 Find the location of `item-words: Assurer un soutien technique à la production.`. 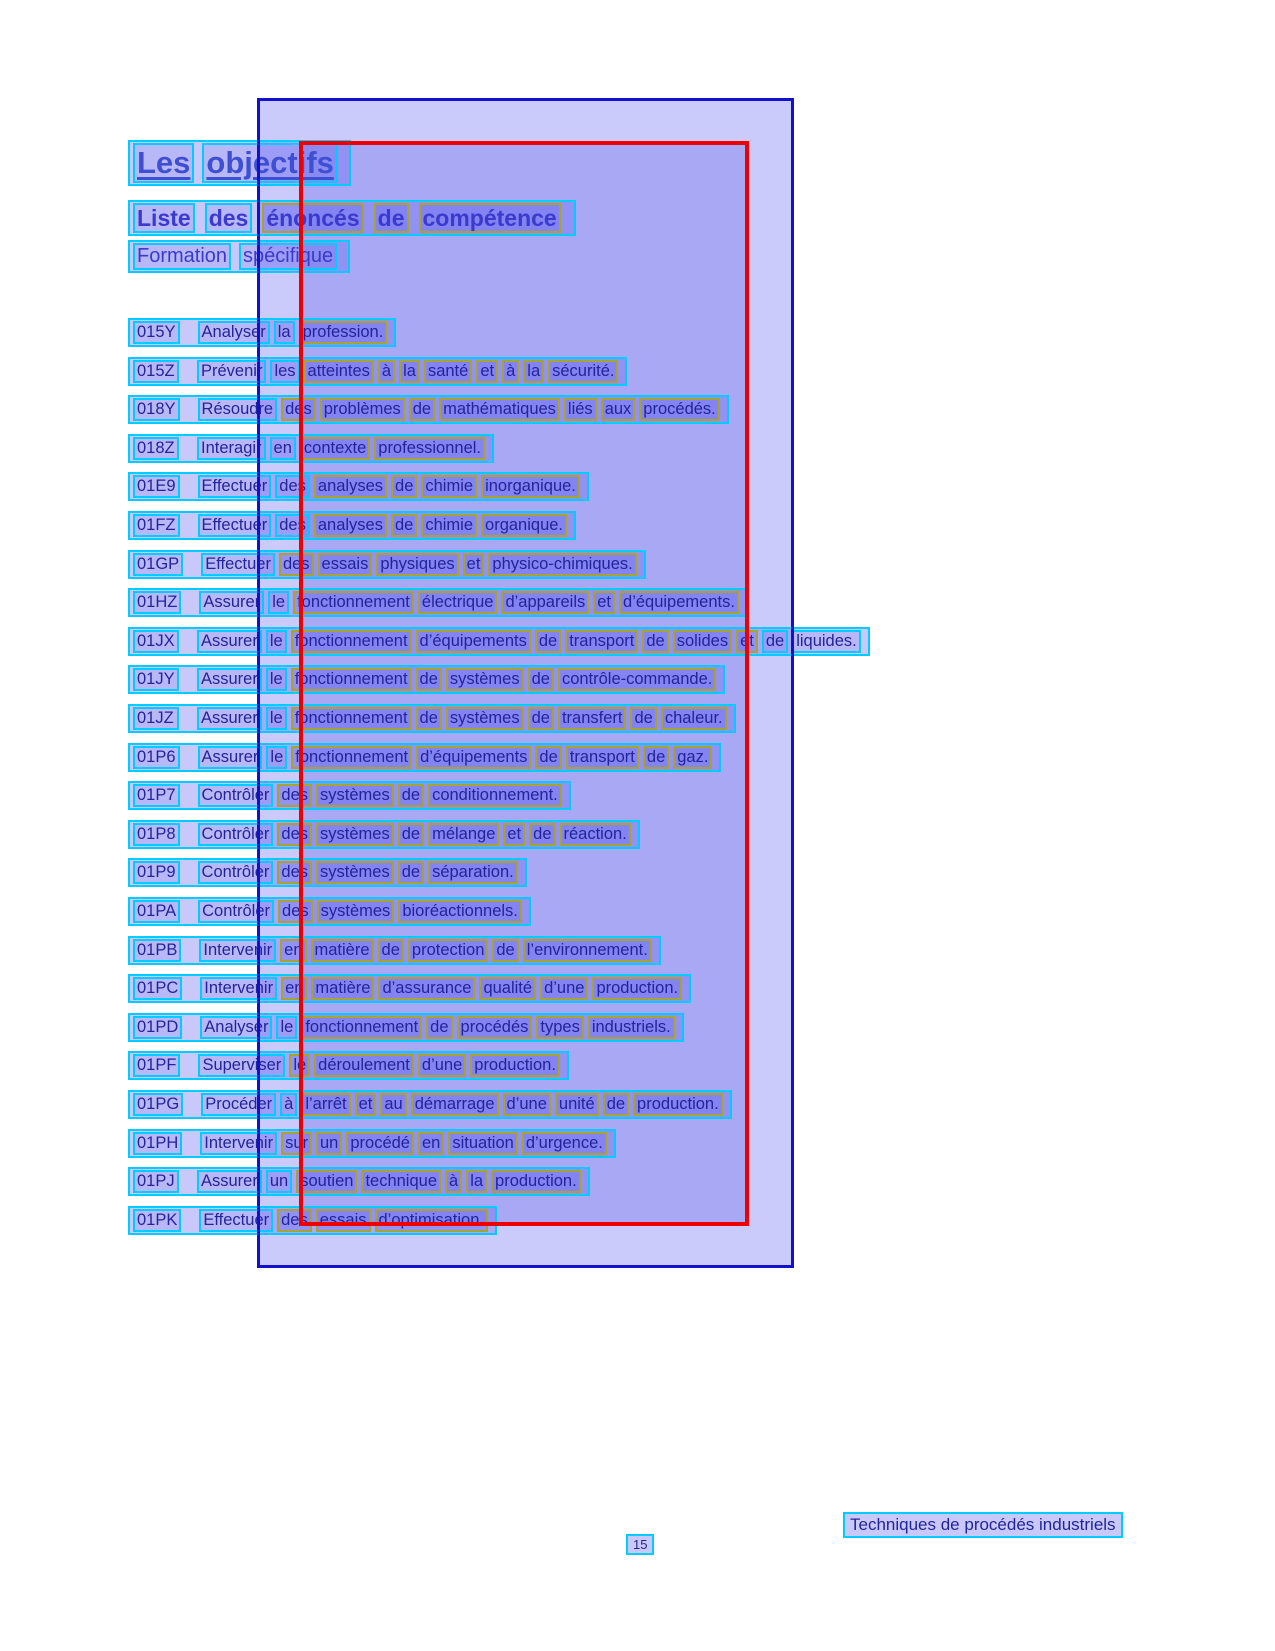

item-words: Assurer un soutien technique à la production. is located at coordinates (391, 1182).